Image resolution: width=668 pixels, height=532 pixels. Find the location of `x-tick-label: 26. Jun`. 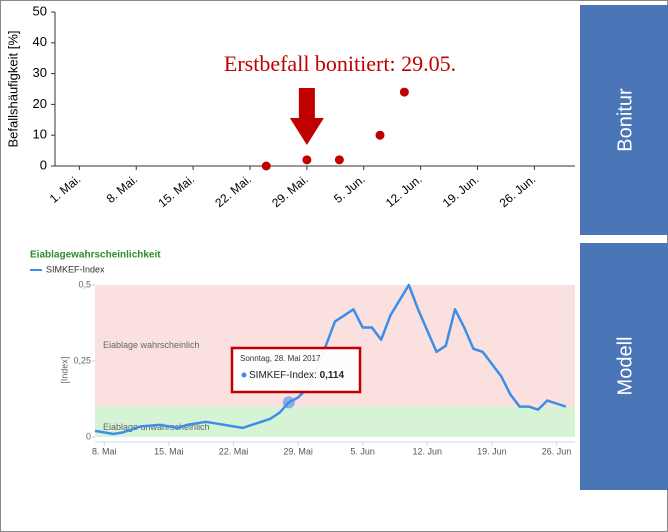

x-tick-label: 26. Jun is located at coordinates (557, 451).